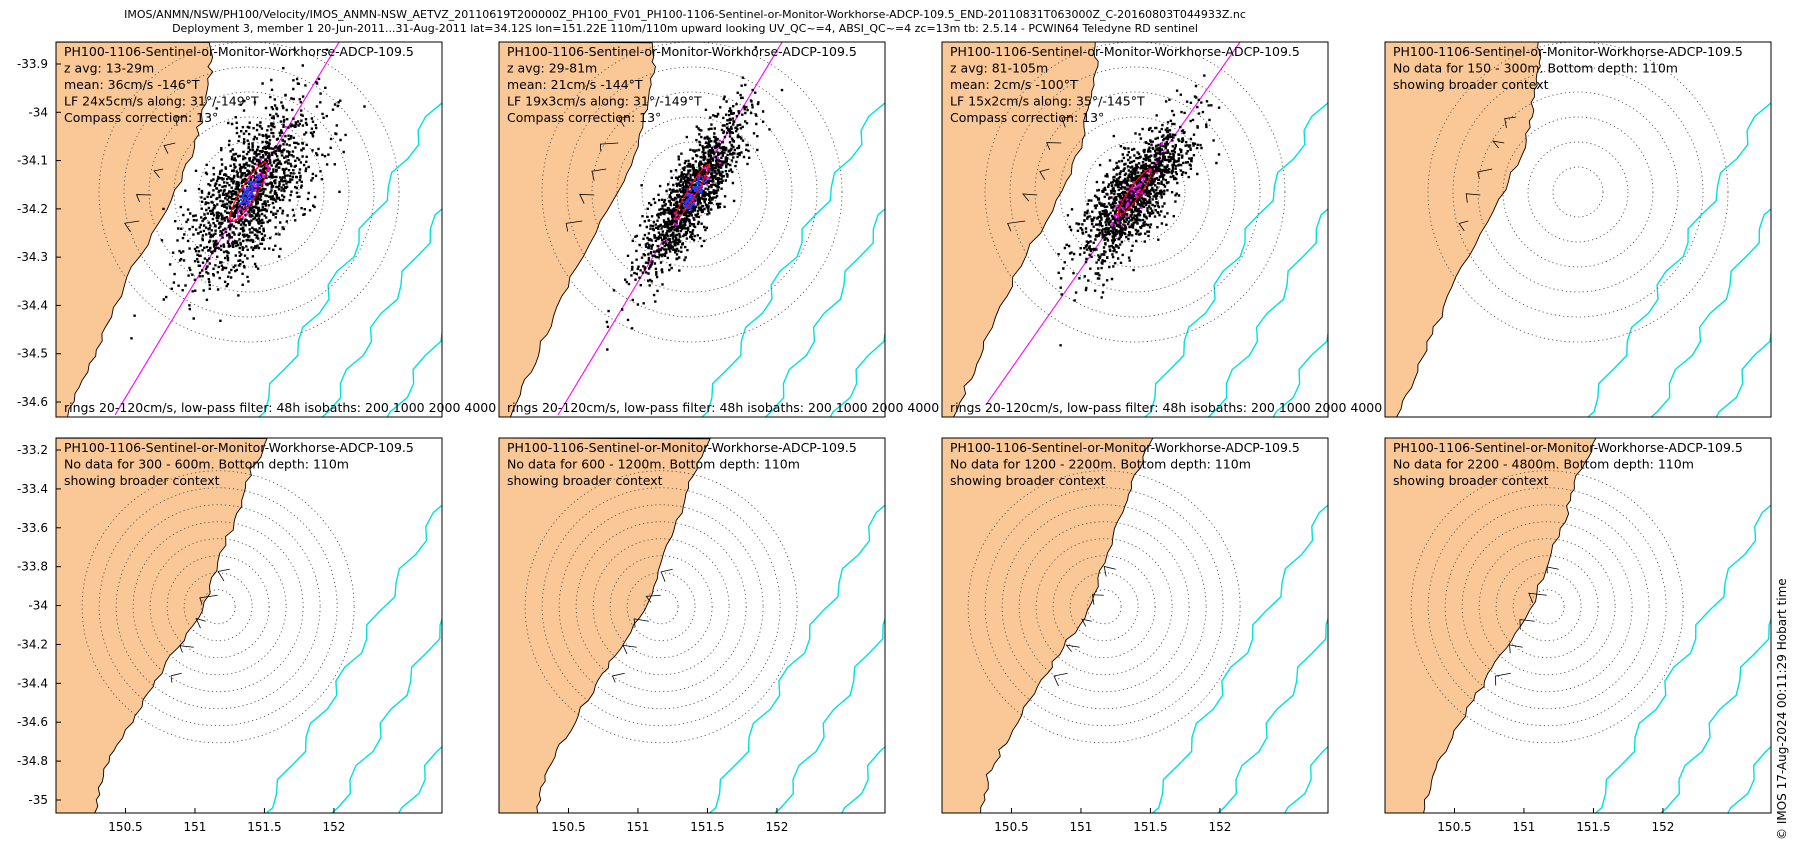  I want to click on panel-text-line: z avg: 29-81m, so click(552, 68).